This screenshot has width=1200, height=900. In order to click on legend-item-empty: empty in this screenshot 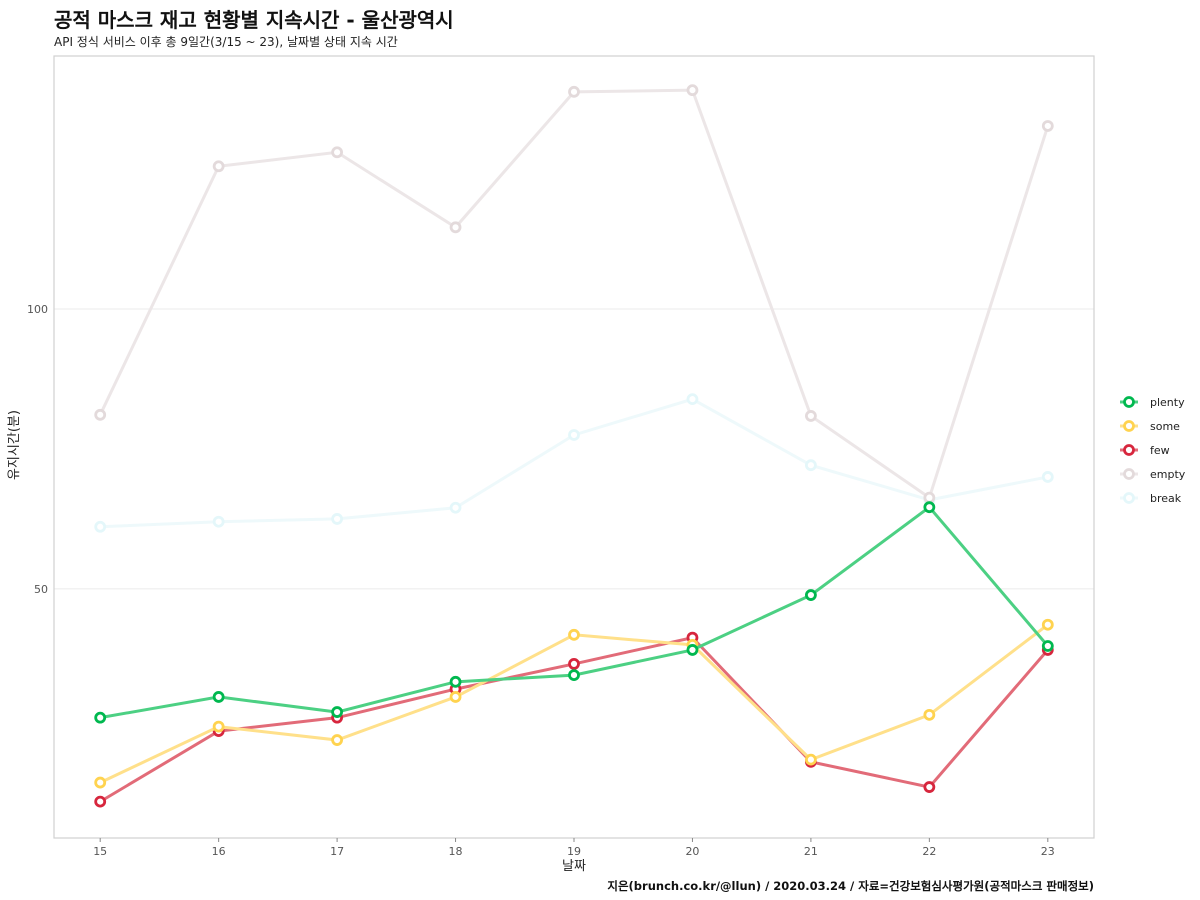, I will do `click(1153, 474)`.